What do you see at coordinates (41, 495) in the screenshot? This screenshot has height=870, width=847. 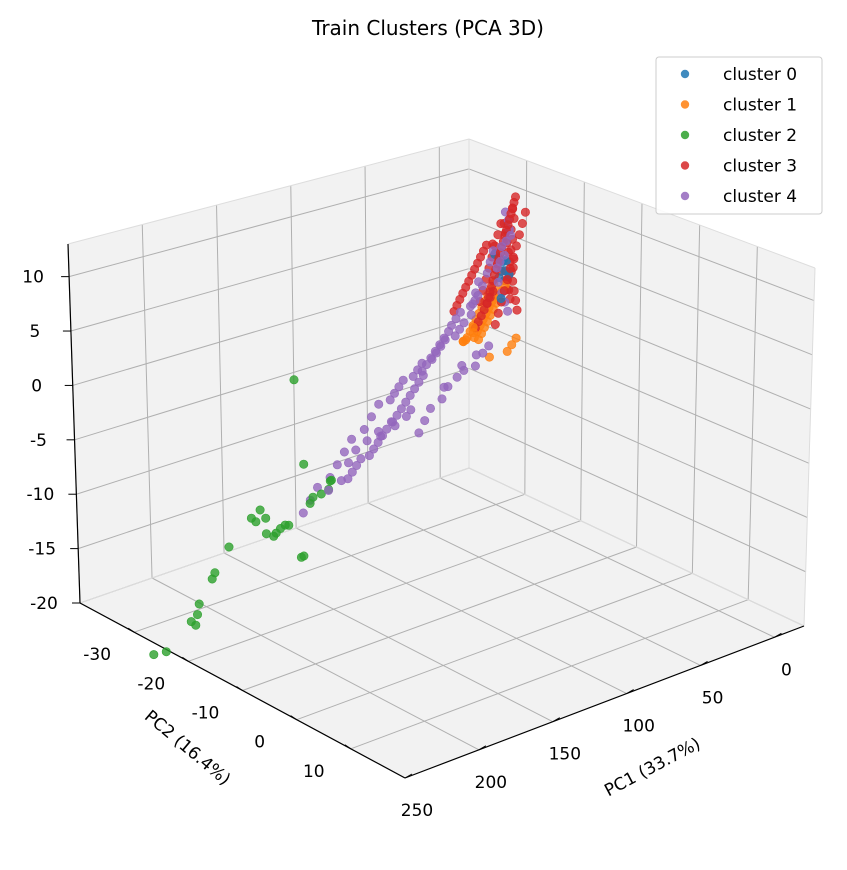 I see `z-tick-label: -10` at bounding box center [41, 495].